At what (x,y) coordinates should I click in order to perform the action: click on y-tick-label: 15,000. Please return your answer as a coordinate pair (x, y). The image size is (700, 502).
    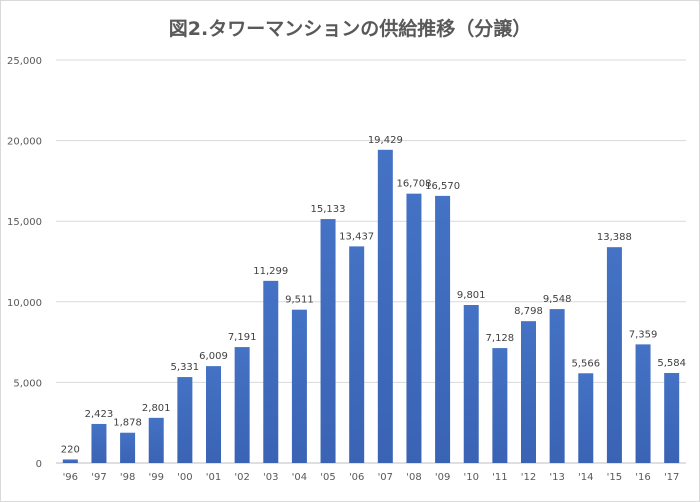
    Looking at the image, I should click on (24, 222).